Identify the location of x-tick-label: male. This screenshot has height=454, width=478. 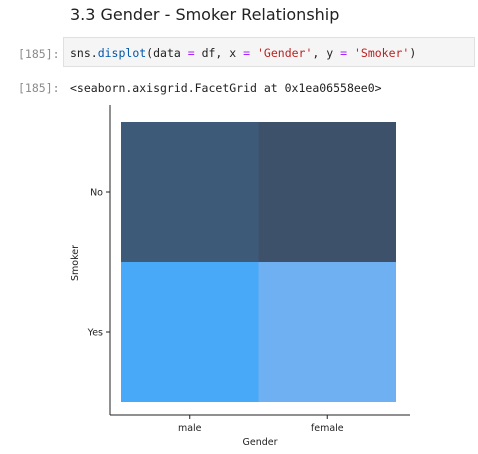
(190, 428).